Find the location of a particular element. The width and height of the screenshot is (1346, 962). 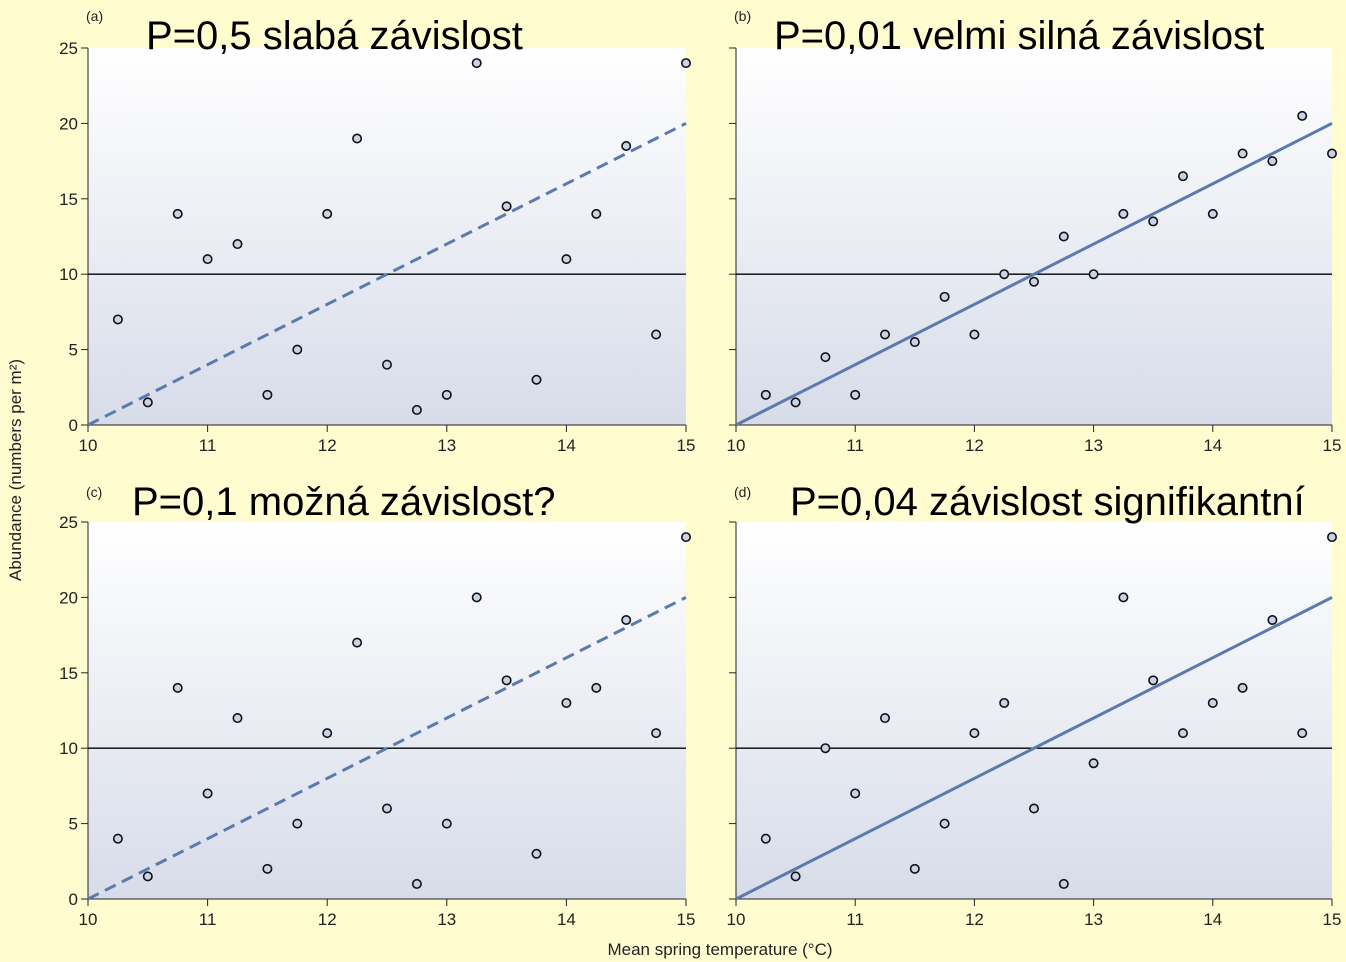

panel-c-y-tick-label: 20 is located at coordinates (68, 597).